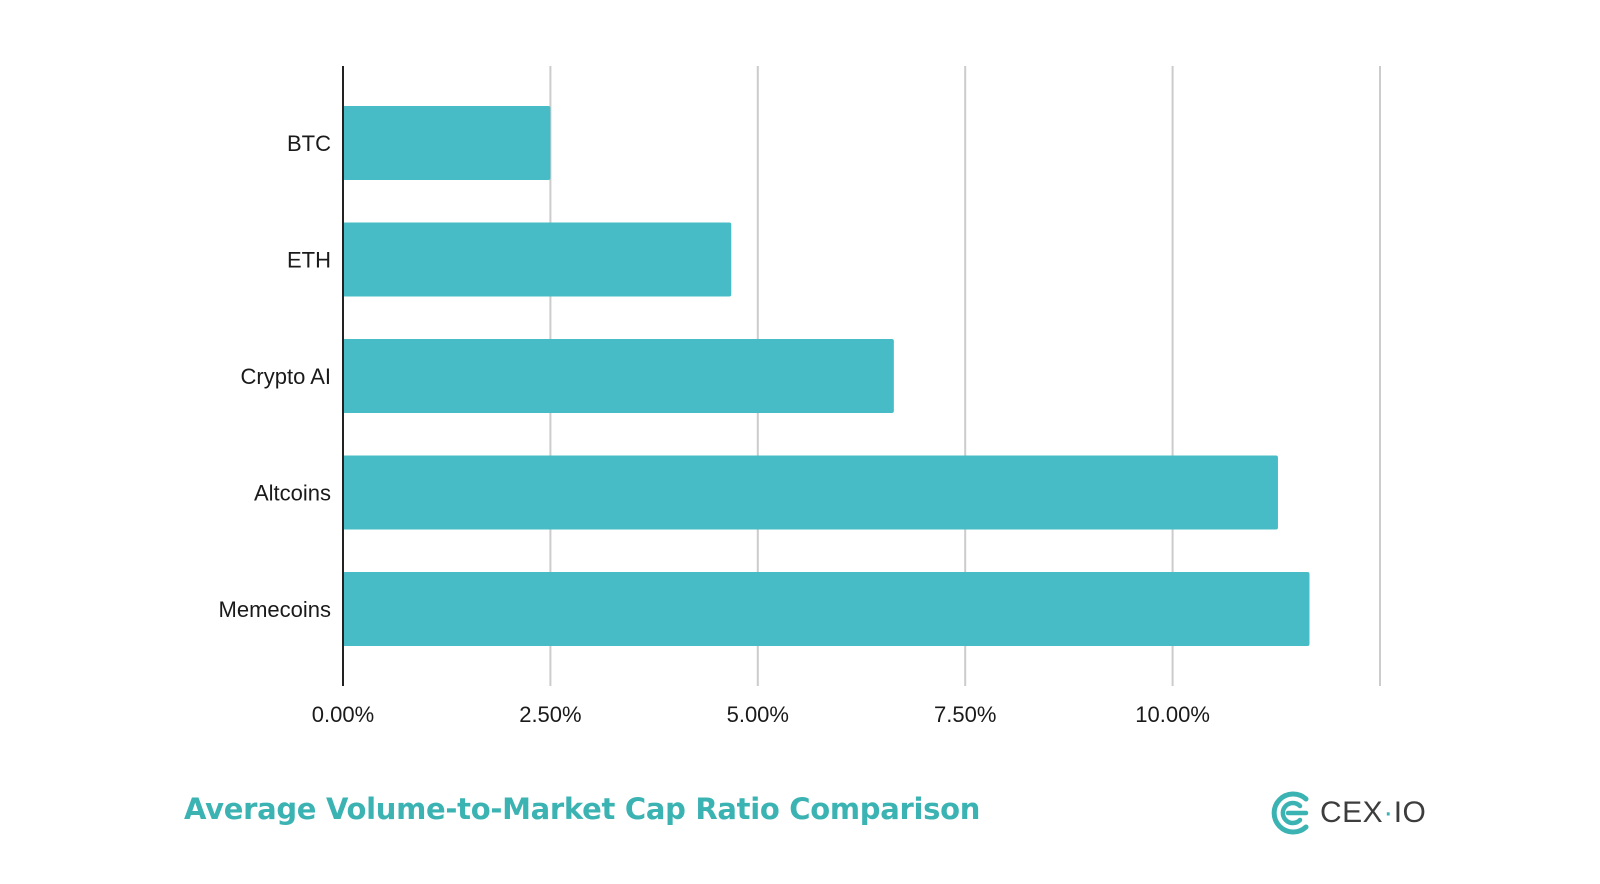  Describe the element at coordinates (618, 376) in the screenshot. I see `bar-crypto-ai` at that location.